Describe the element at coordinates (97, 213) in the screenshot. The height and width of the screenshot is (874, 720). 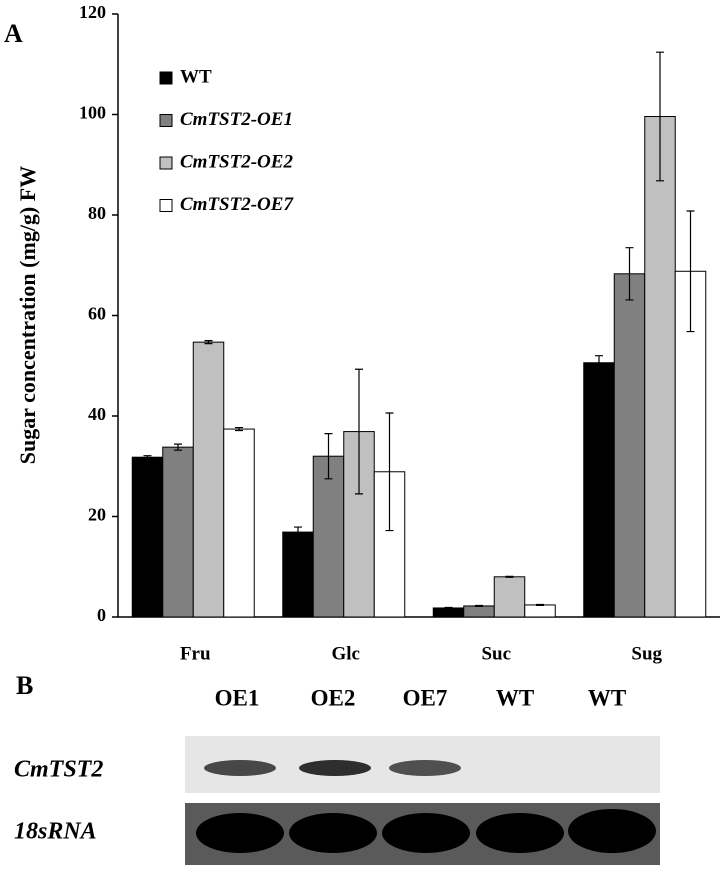
I see `y-tick-label: 80` at that location.